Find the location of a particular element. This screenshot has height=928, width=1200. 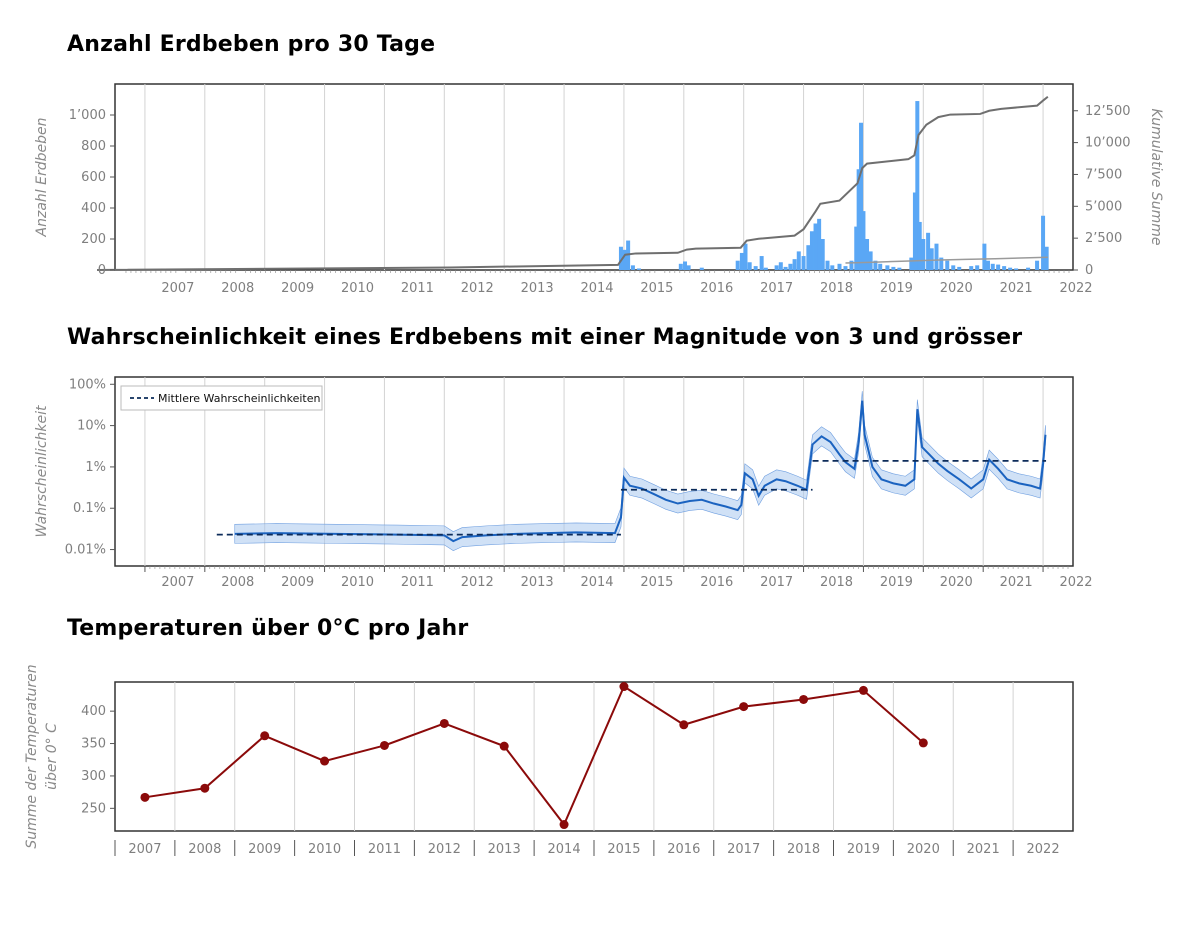

chart3-xtick-label: 2020 is located at coordinates (923, 849).